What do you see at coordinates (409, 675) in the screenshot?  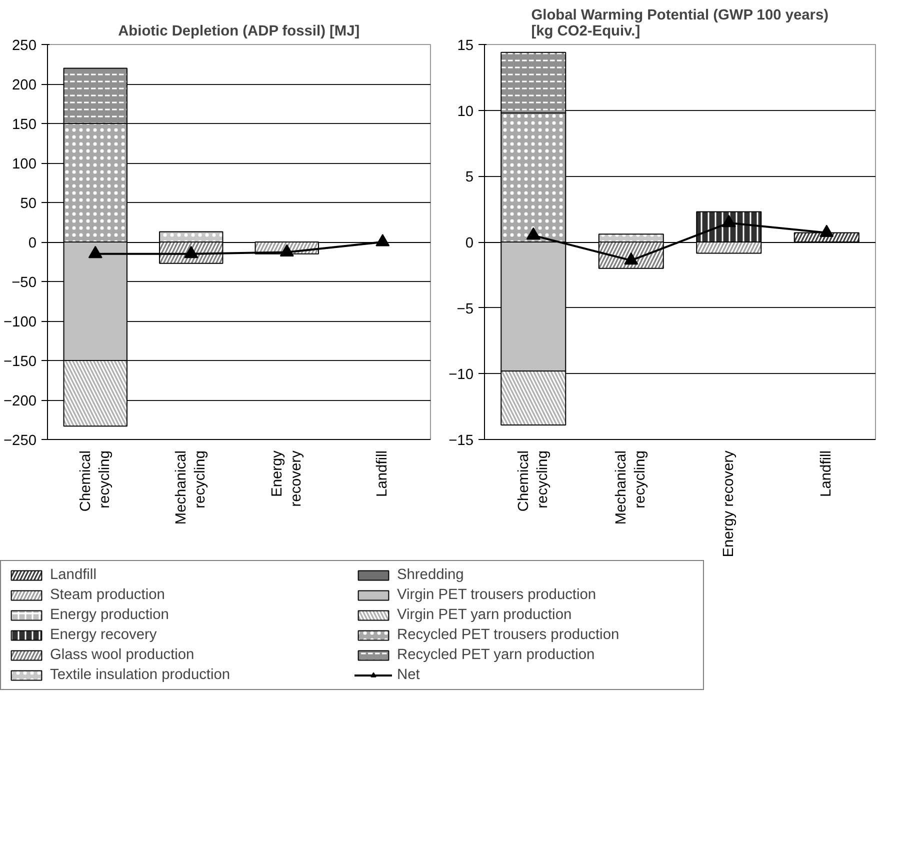 I see `legend-label: Net` at bounding box center [409, 675].